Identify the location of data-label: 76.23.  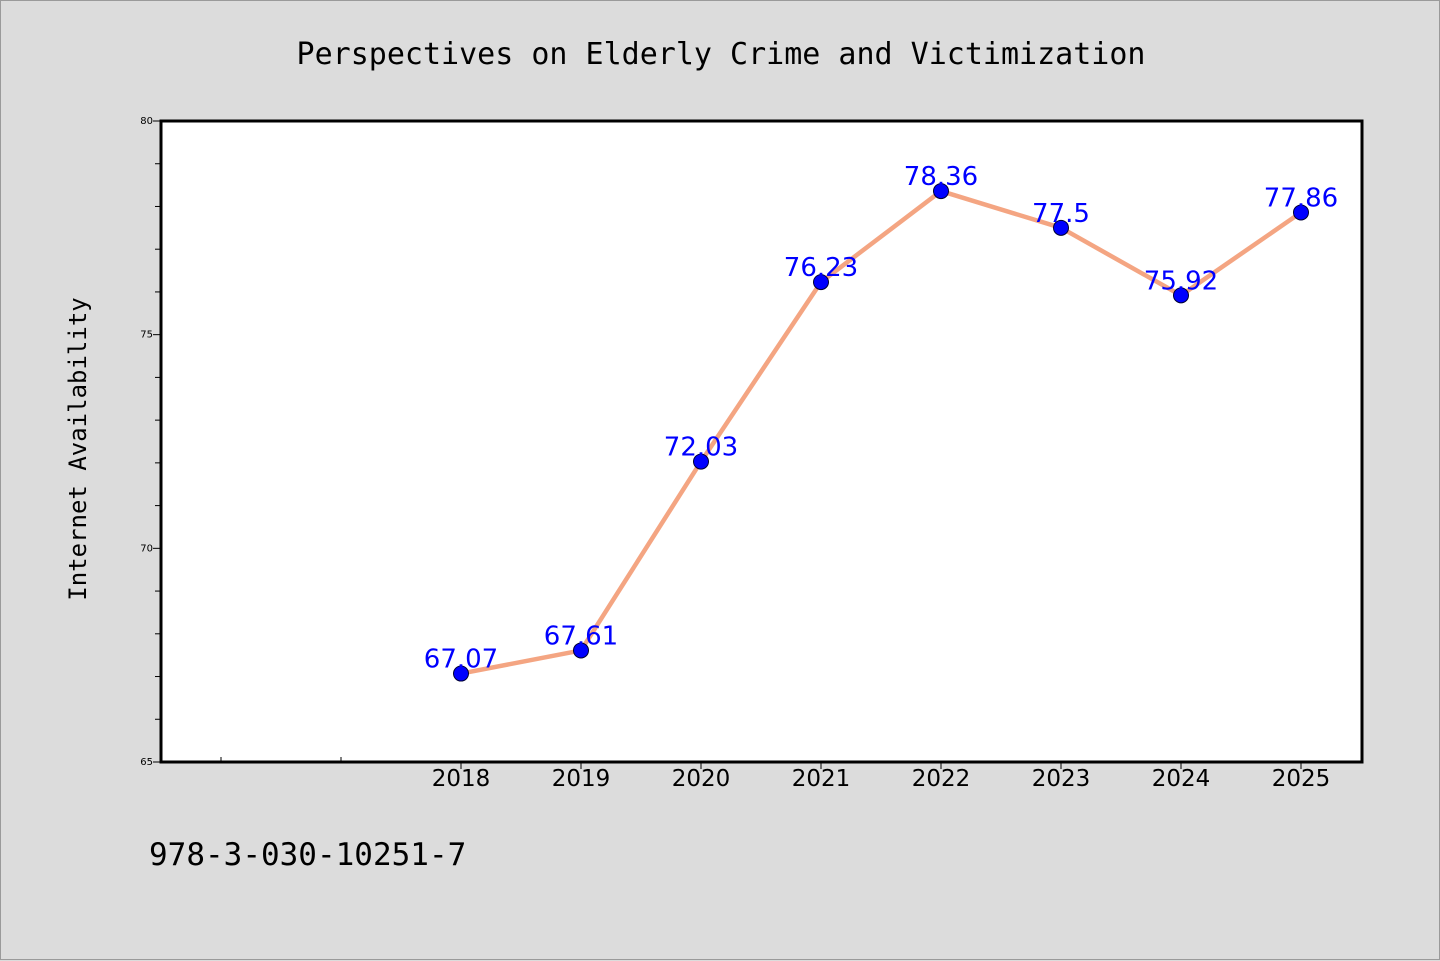
(821, 268).